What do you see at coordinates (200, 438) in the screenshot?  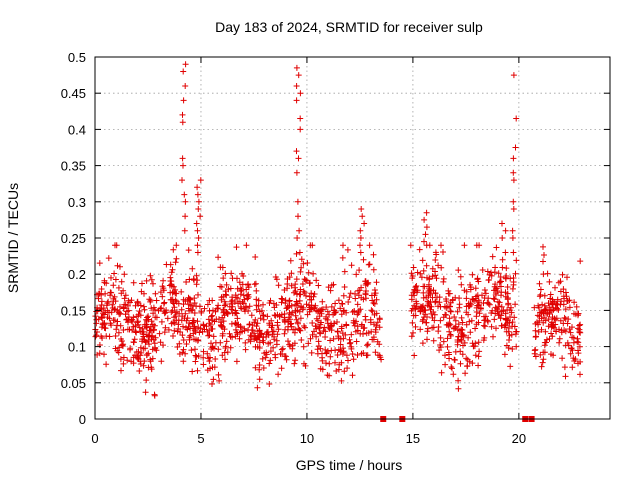 I see `x-tick-label: 5` at bounding box center [200, 438].